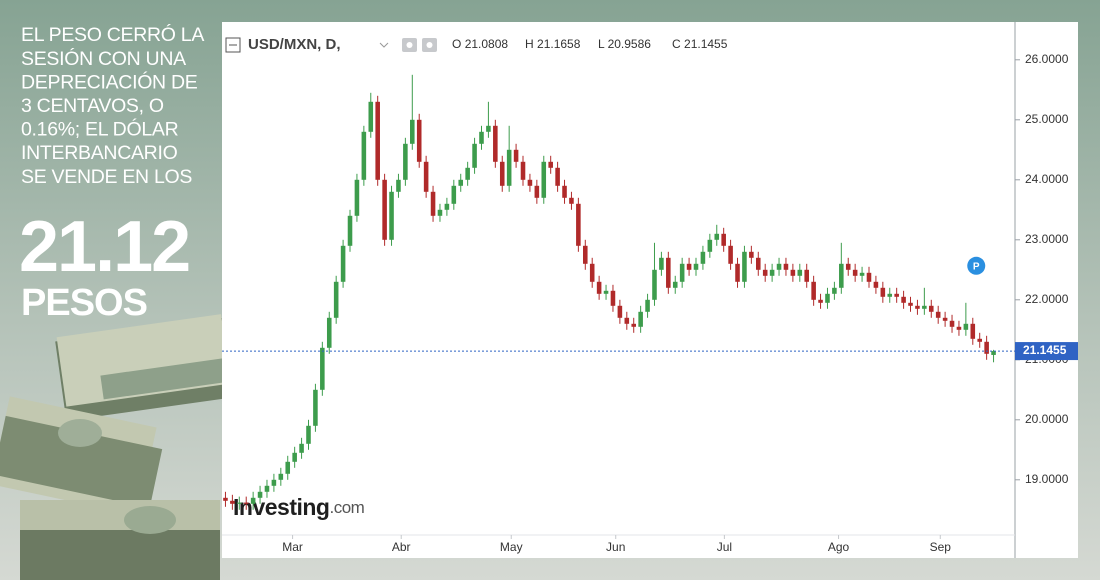  What do you see at coordinates (630, 44) in the screenshot?
I see `ohlc-value: 20.9586` at bounding box center [630, 44].